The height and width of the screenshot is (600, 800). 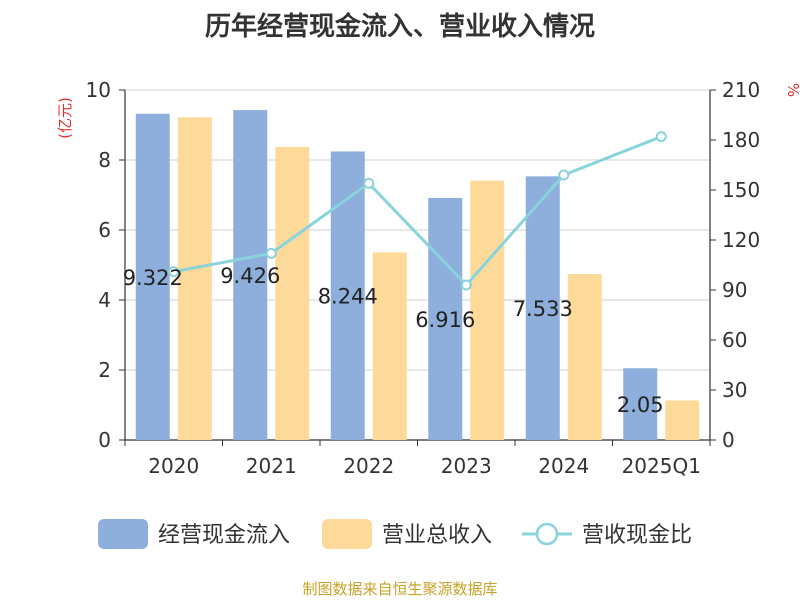 What do you see at coordinates (104, 370) in the screenshot?
I see `left-axis-tick-label: 2` at bounding box center [104, 370].